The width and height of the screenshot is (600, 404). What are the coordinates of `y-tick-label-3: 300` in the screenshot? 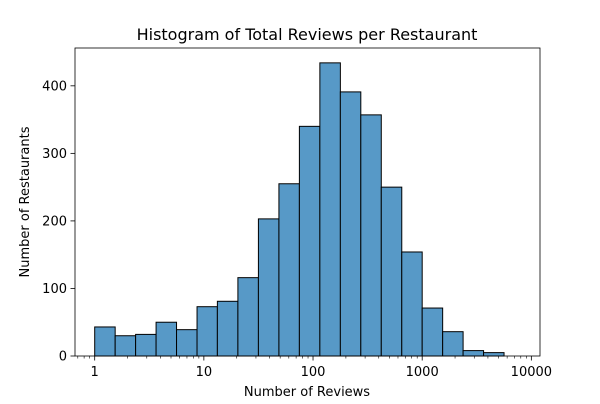 It's located at (54, 154).